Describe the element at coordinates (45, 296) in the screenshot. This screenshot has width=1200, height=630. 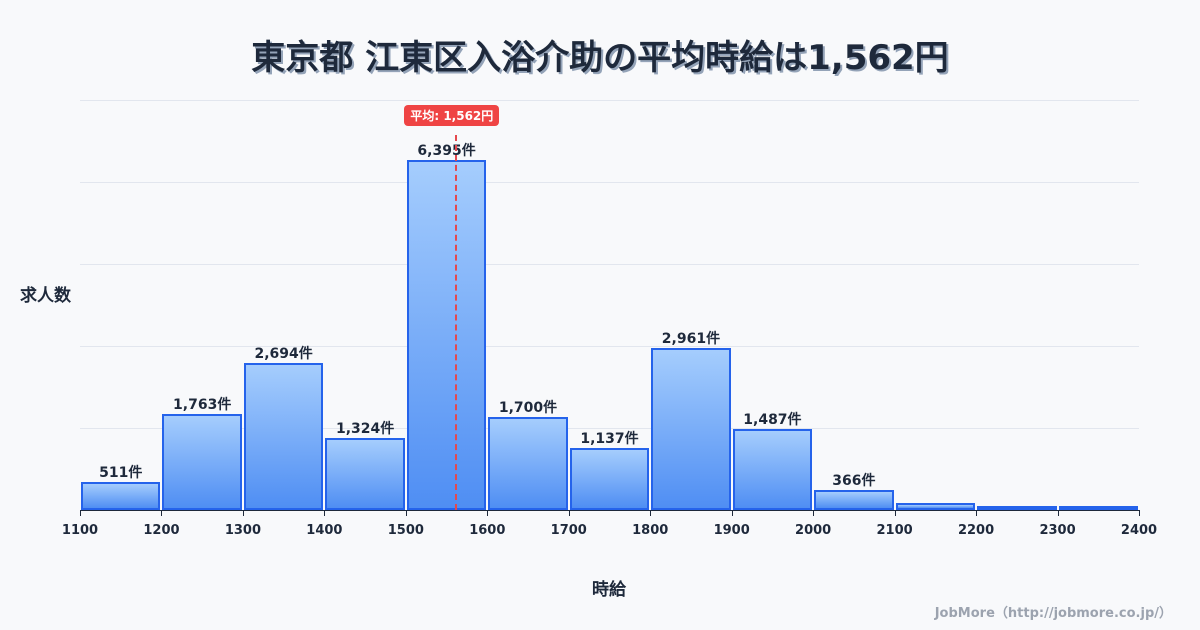
I see `y-axis-label: 求人数` at that location.